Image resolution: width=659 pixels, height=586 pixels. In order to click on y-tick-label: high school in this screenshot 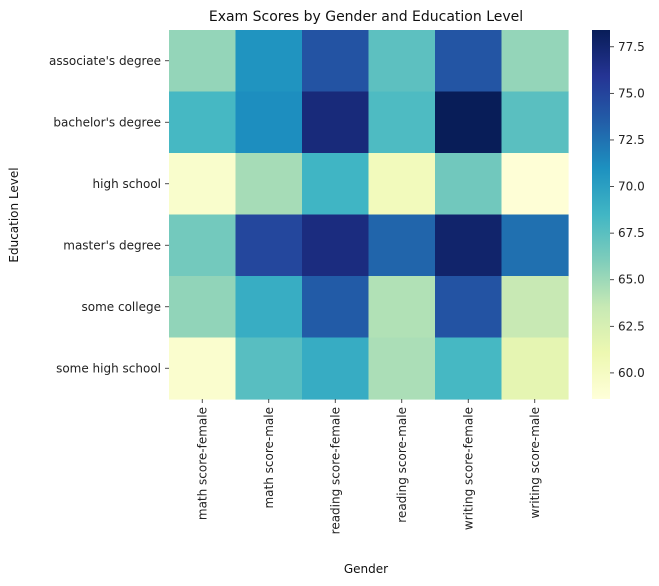, I will do `click(127, 184)`.